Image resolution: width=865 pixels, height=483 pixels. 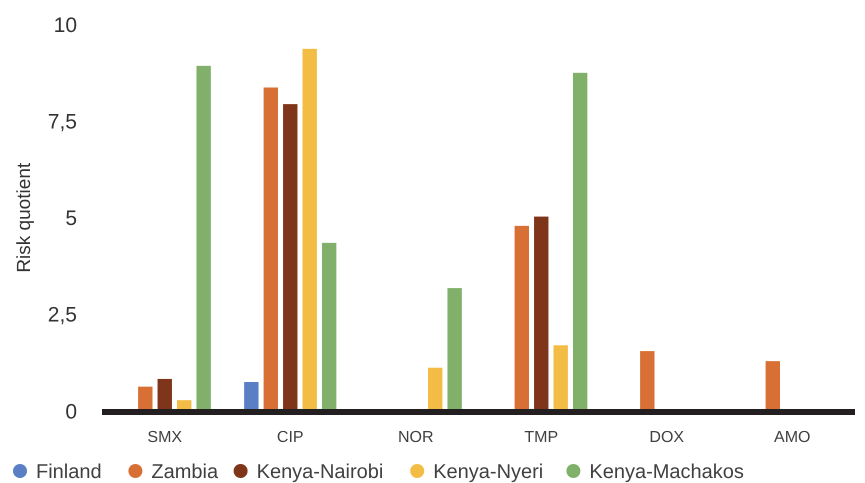 What do you see at coordinates (65, 25) in the screenshot?
I see `y-tick-label: 10` at bounding box center [65, 25].